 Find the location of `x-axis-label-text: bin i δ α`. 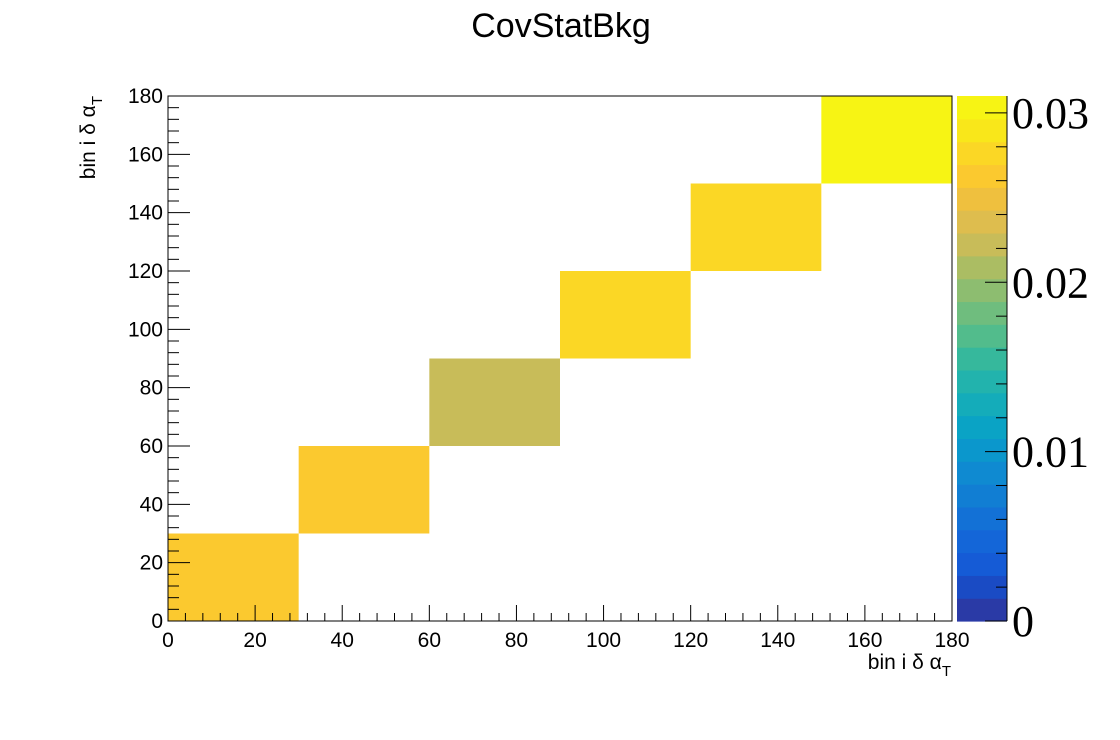

x-axis-label-text: bin i δ α is located at coordinates (905, 662).